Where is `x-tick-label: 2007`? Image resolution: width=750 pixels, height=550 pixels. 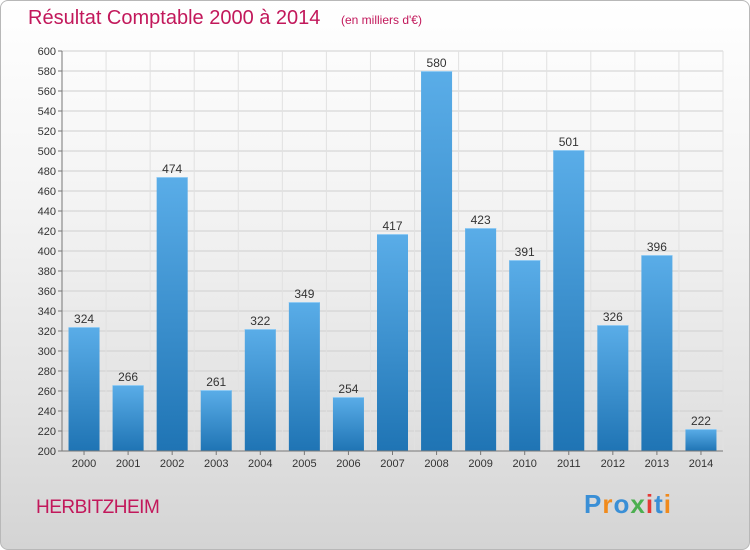
x-tick-label: 2007 is located at coordinates (392, 464).